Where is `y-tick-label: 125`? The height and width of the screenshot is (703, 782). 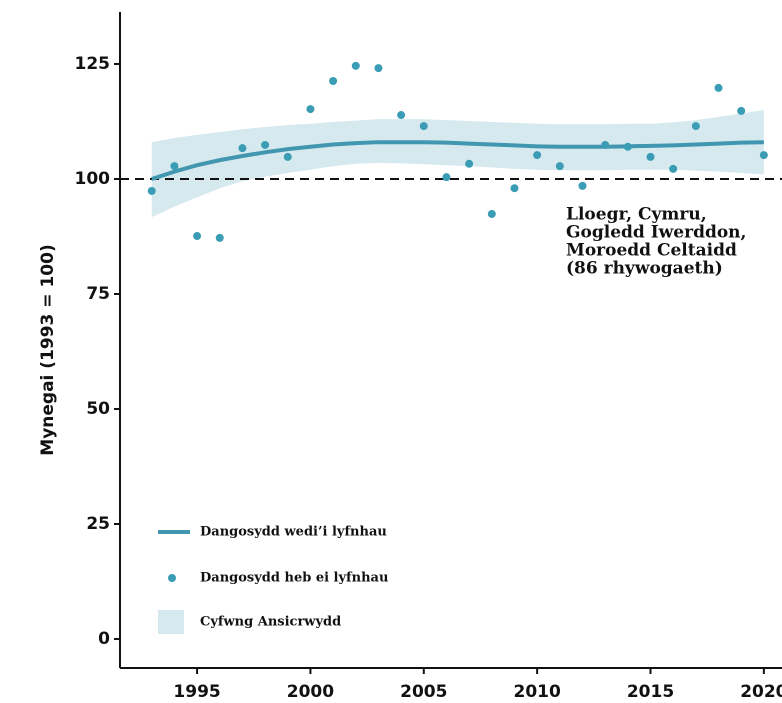 y-tick-label: 125 is located at coordinates (93, 64).